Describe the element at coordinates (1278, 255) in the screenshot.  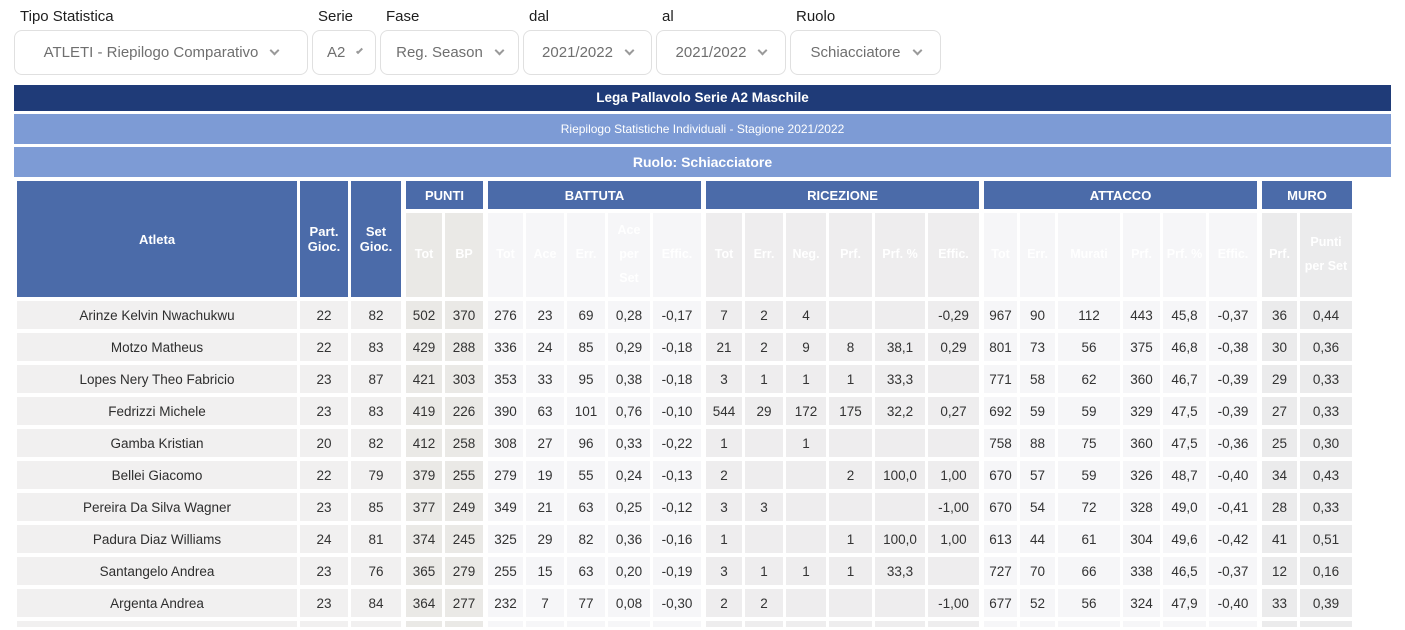
I see `sub-header-muro-prf: Prf.` at that location.